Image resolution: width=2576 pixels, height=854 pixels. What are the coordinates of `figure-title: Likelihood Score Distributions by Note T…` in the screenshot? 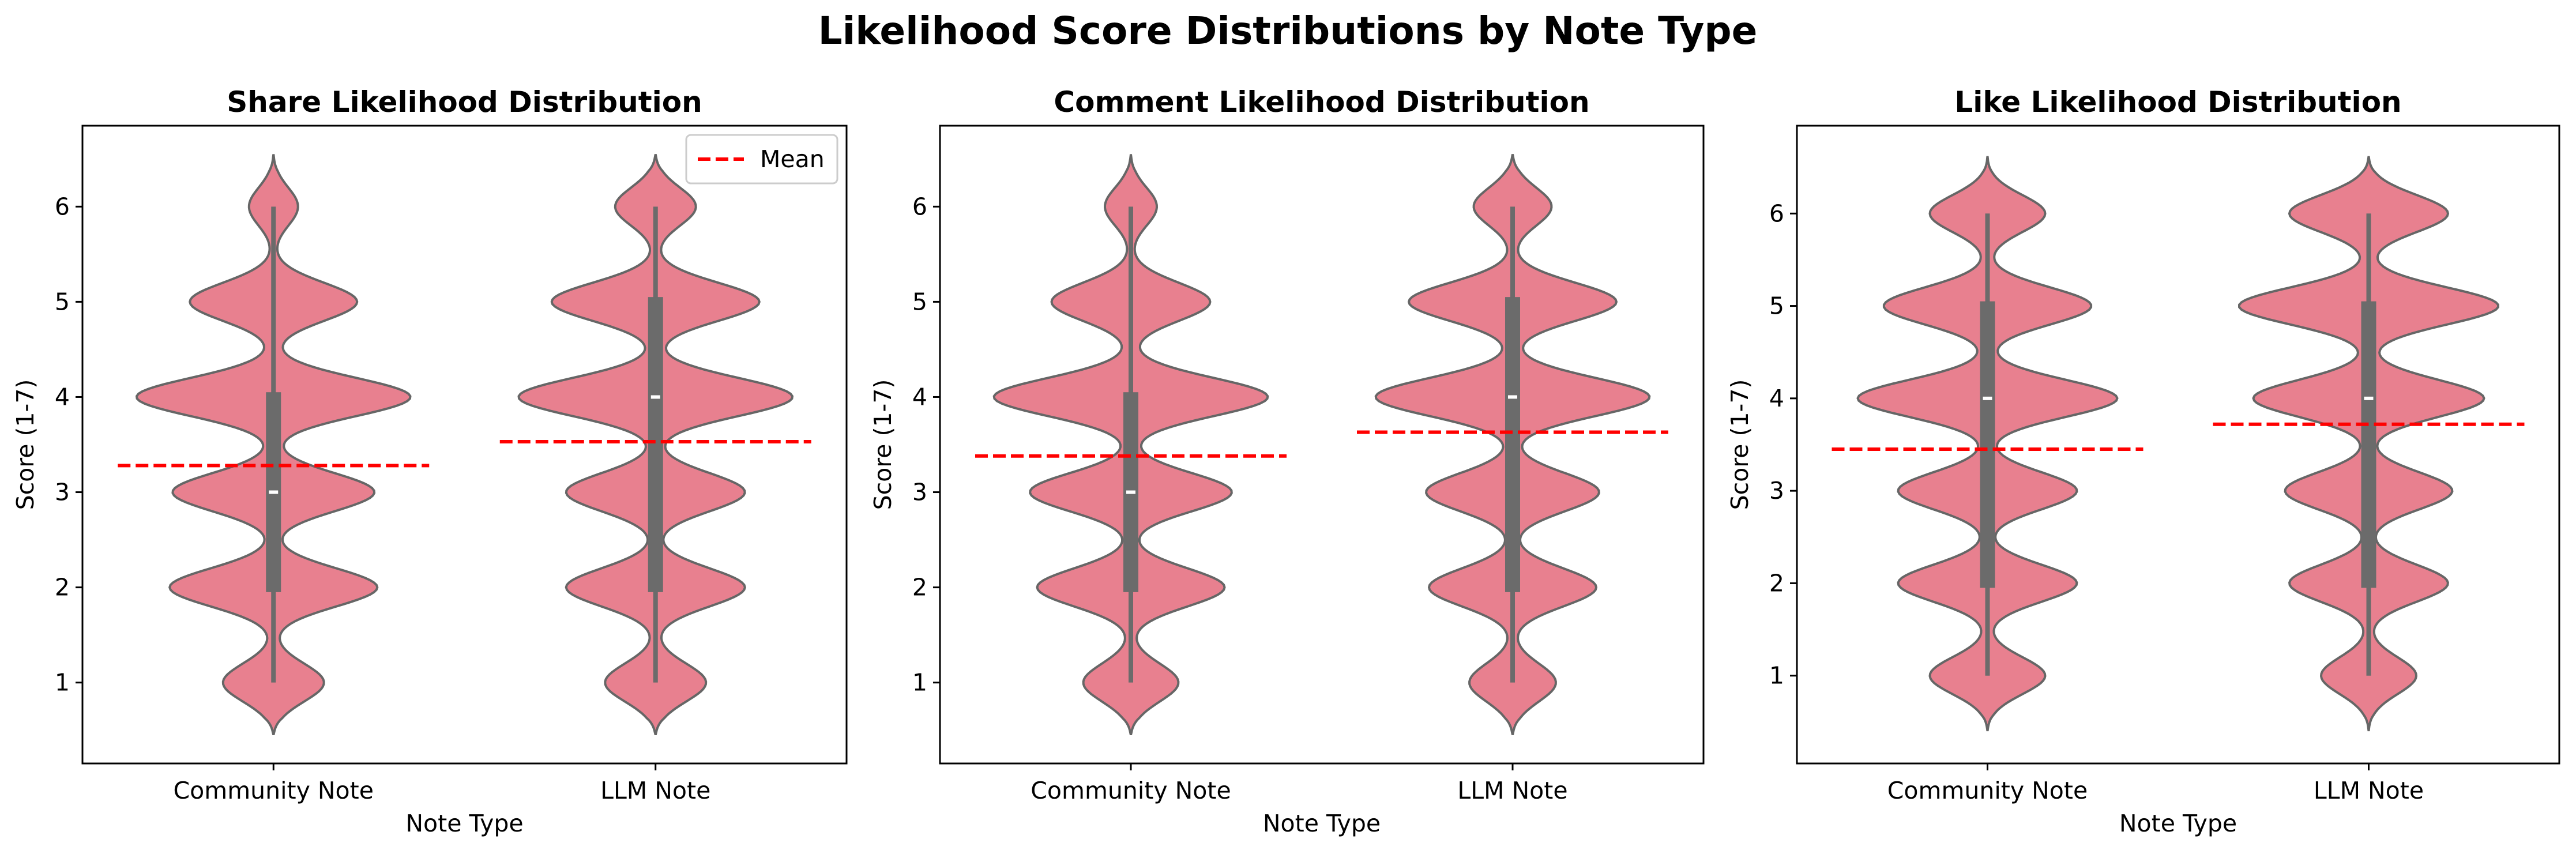 It's located at (1288, 31).